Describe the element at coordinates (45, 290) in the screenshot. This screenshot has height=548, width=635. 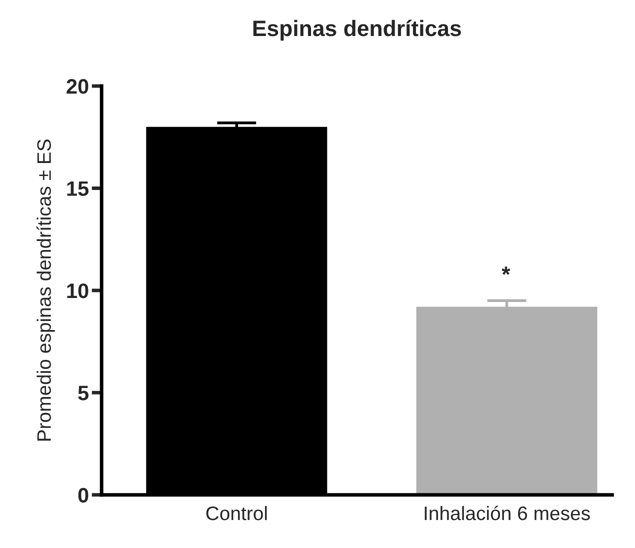
I see `y-axis-title: Promedio espinas dendríticas ± ES` at that location.